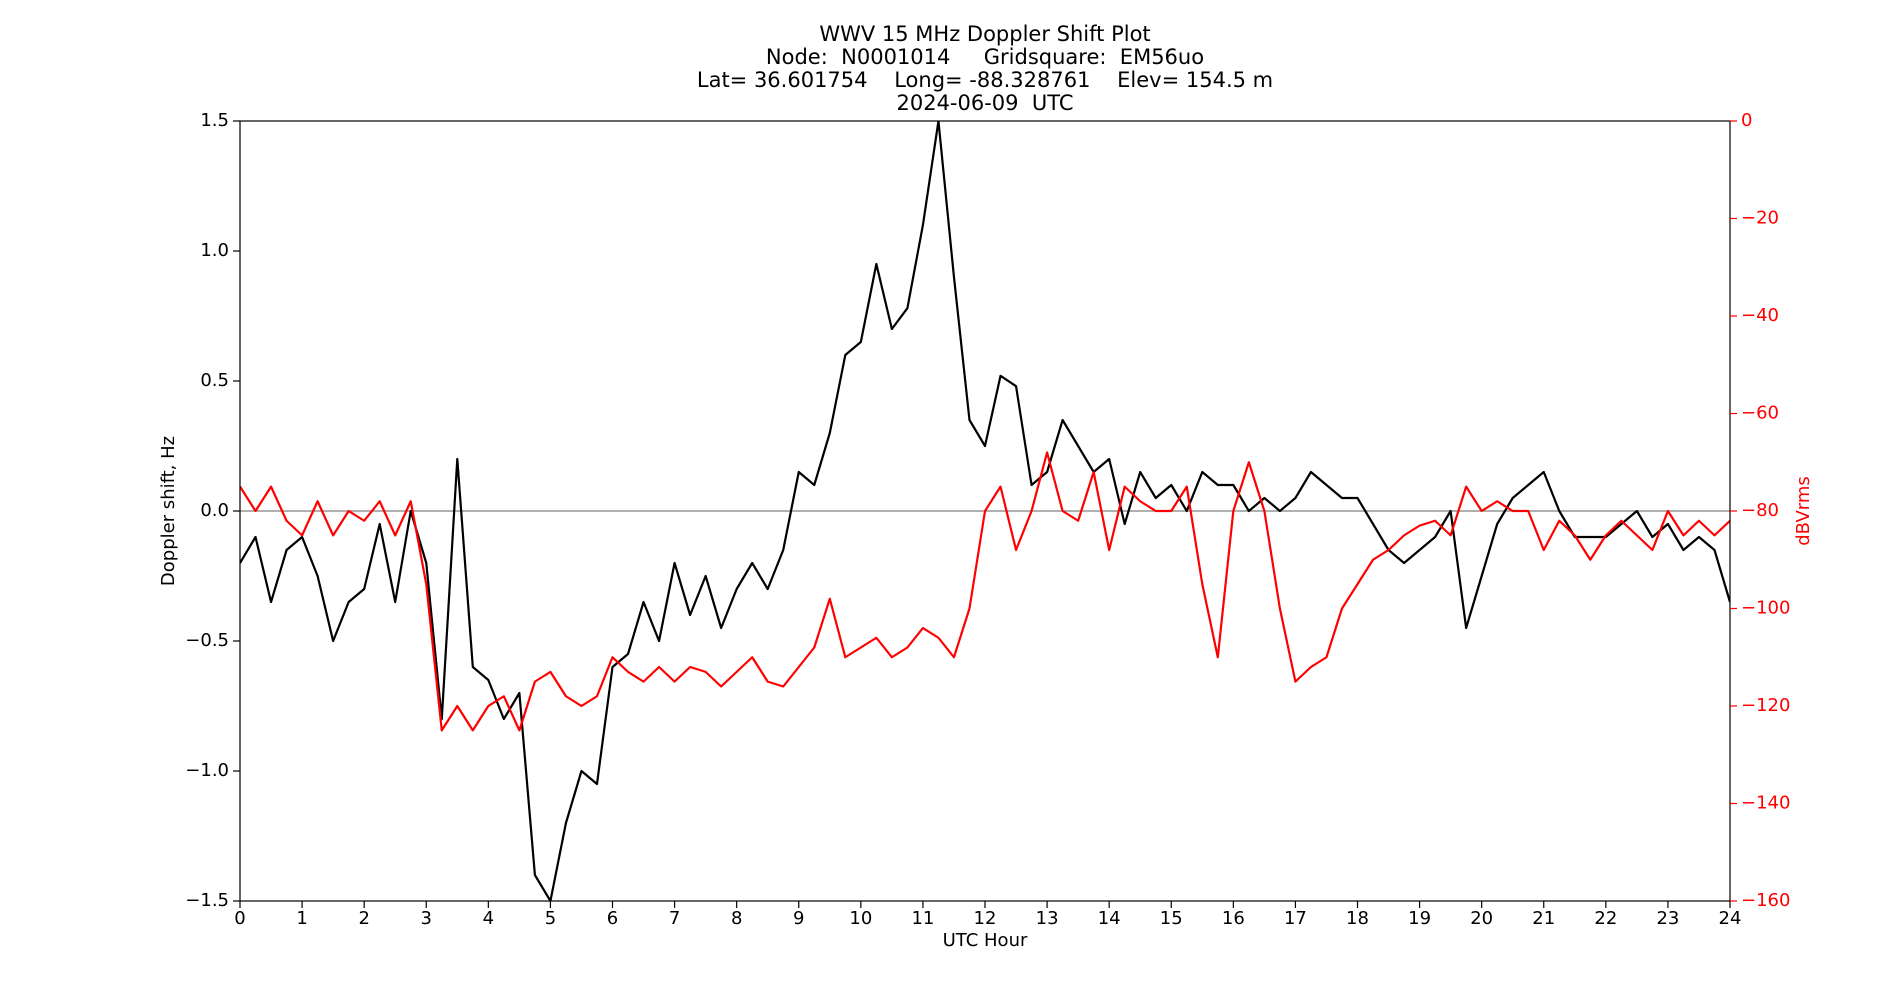 Image resolution: width=1900 pixels, height=1000 pixels. Describe the element at coordinates (612, 918) in the screenshot. I see `x-tick-label: 6` at that location.